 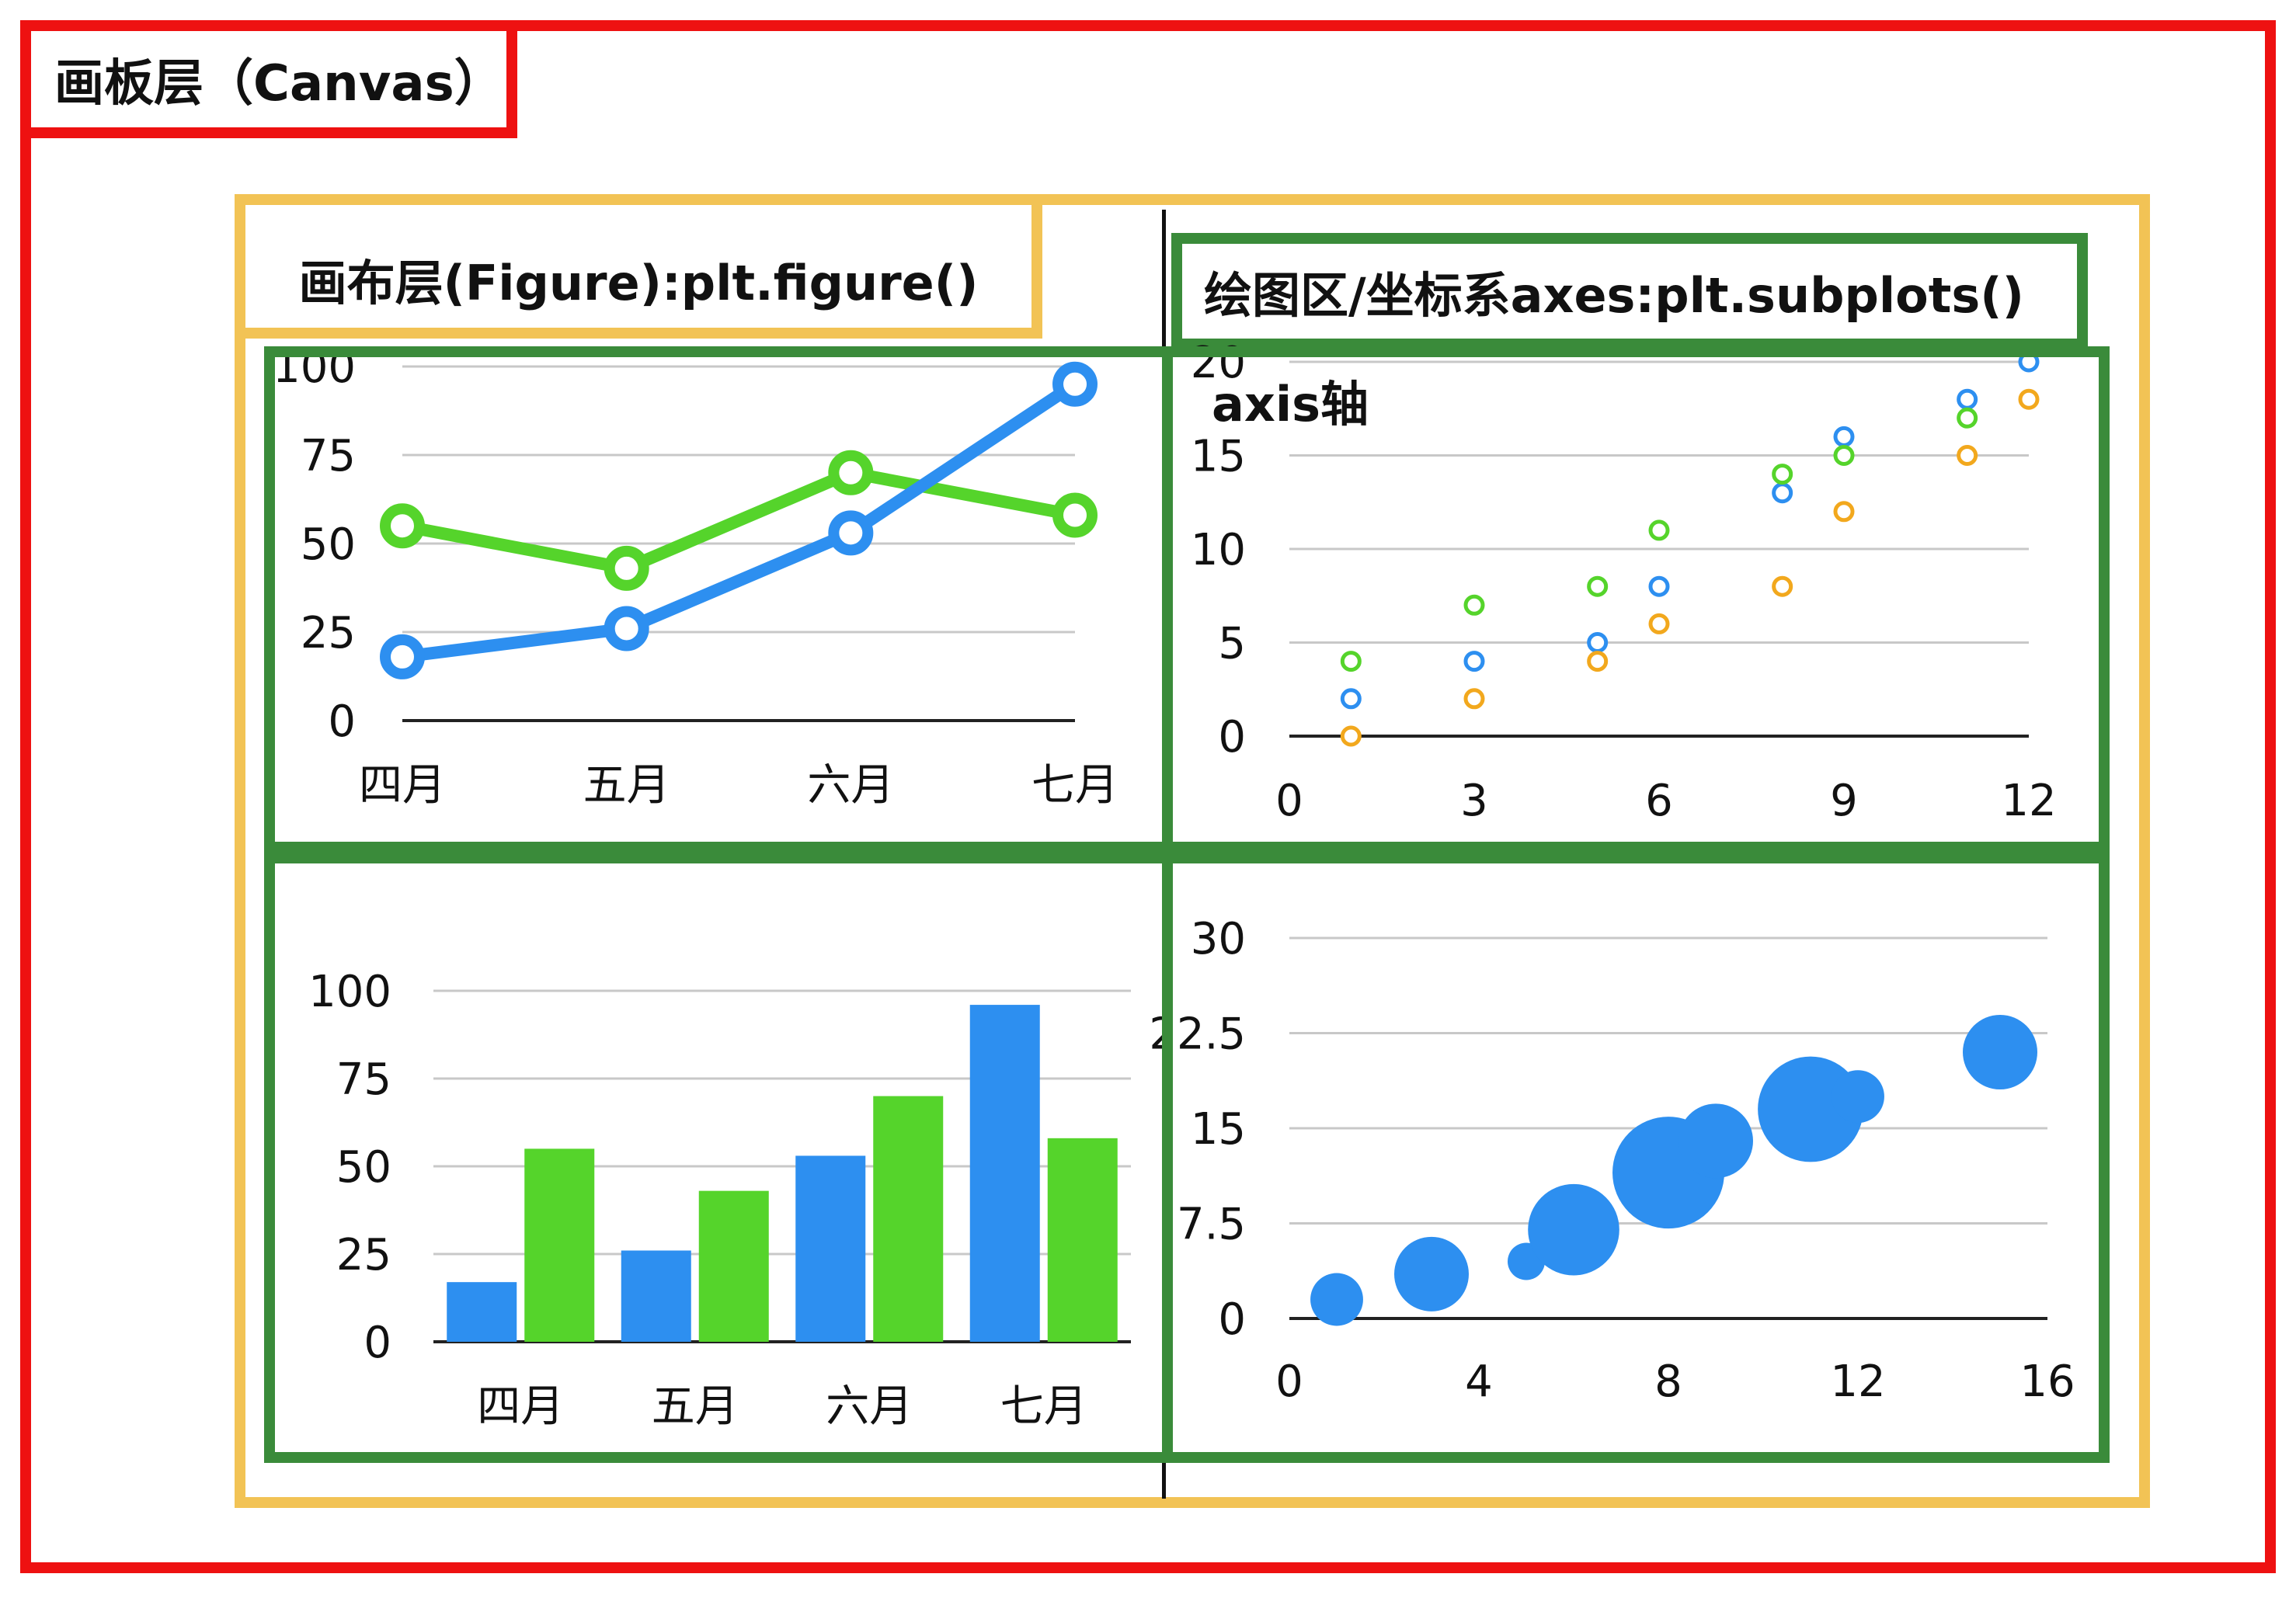 I want to click on figure-label: 画布层(Figure):plt.figure(), so click(x=638, y=283).